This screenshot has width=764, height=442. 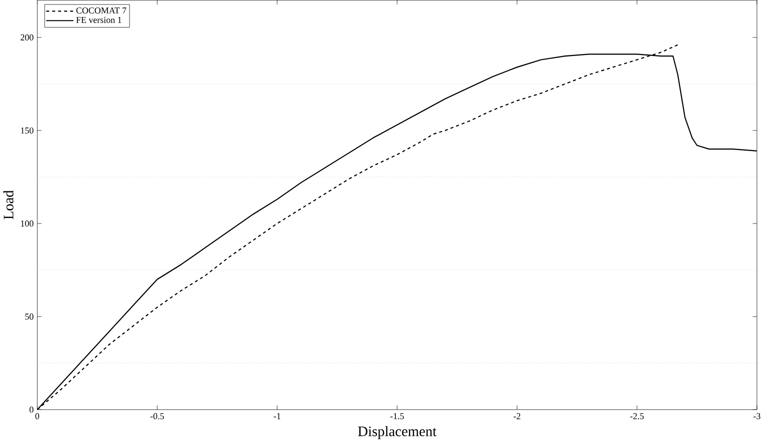 What do you see at coordinates (99, 19) in the screenshot?
I see `legend-label: FE version 1` at bounding box center [99, 19].